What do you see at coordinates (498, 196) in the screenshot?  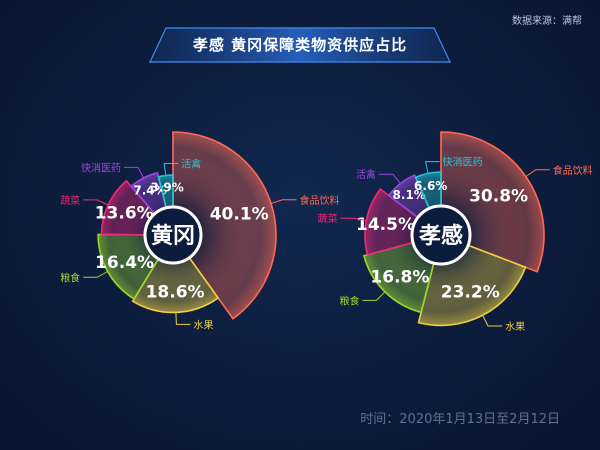 I see `value-label-食品饮料: 30.8%` at bounding box center [498, 196].